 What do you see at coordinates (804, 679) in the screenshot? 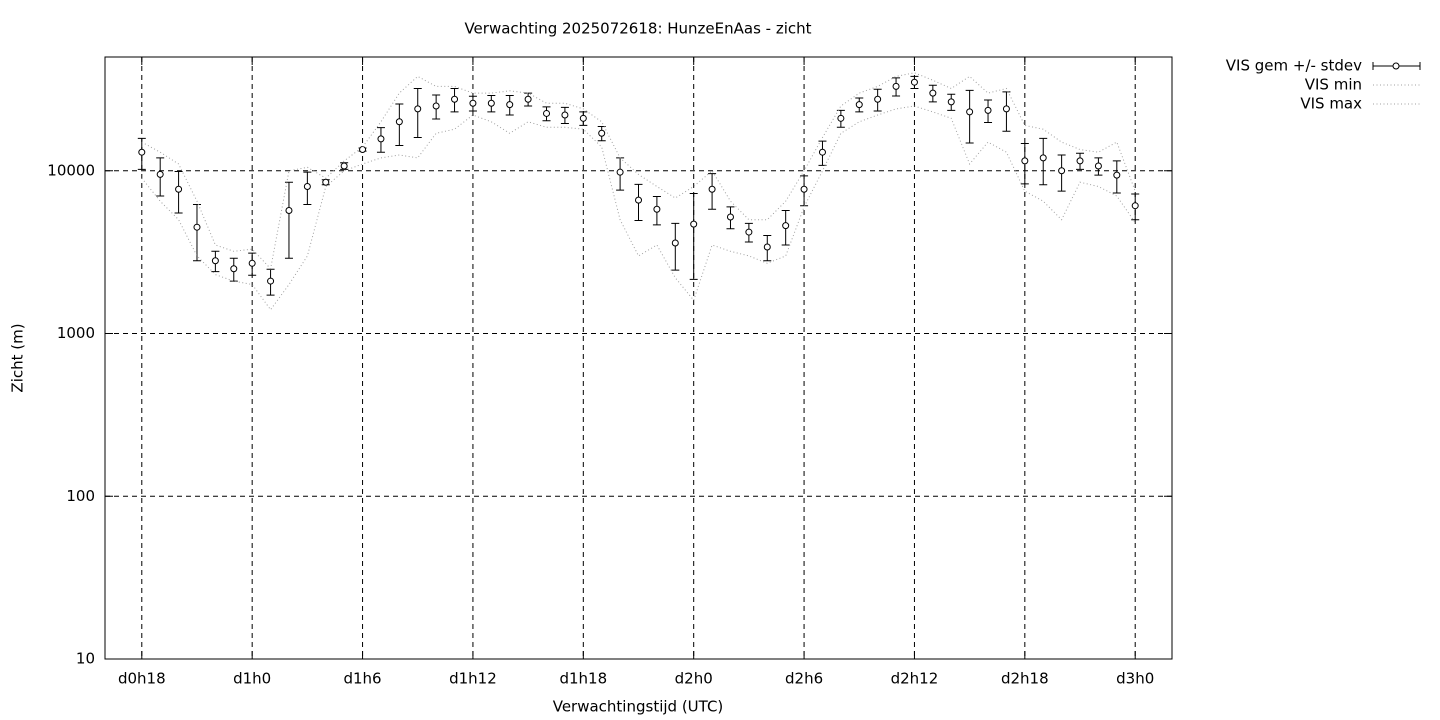
I see `x-tick-label: d2h6` at bounding box center [804, 679].